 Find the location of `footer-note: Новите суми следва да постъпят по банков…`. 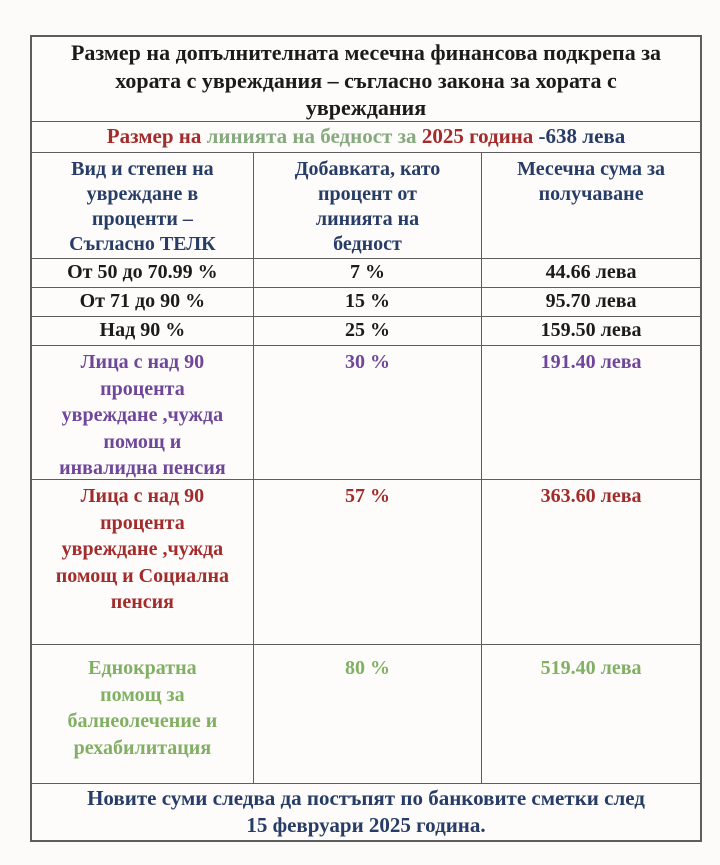

footer-note: Новите суми следва да постъпят по банков… is located at coordinates (366, 811).